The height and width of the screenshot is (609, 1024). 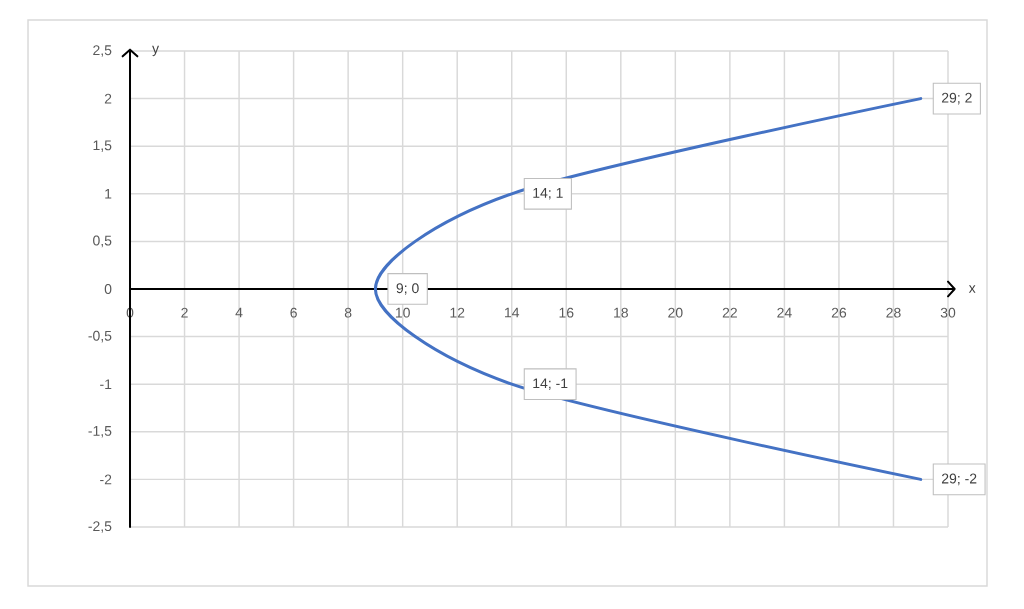 I want to click on y-tick-label: 2,5, so click(x=102, y=51).